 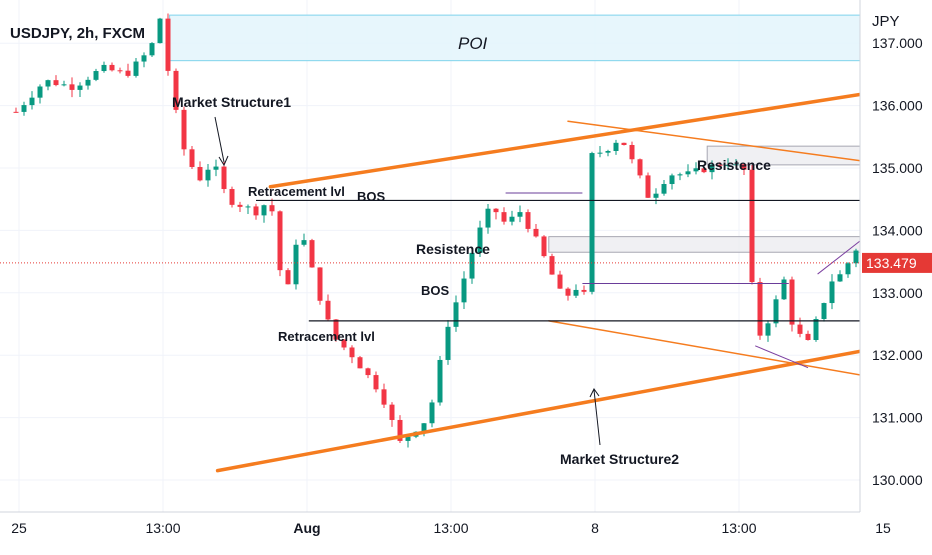 I want to click on resistance-lower-zone, so click(x=712, y=244).